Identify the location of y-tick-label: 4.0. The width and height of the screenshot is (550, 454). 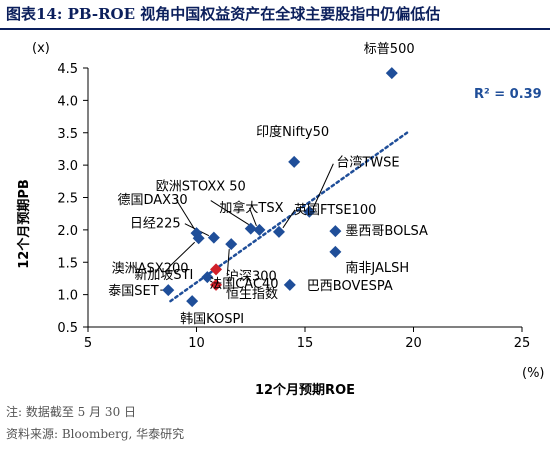
(67, 101).